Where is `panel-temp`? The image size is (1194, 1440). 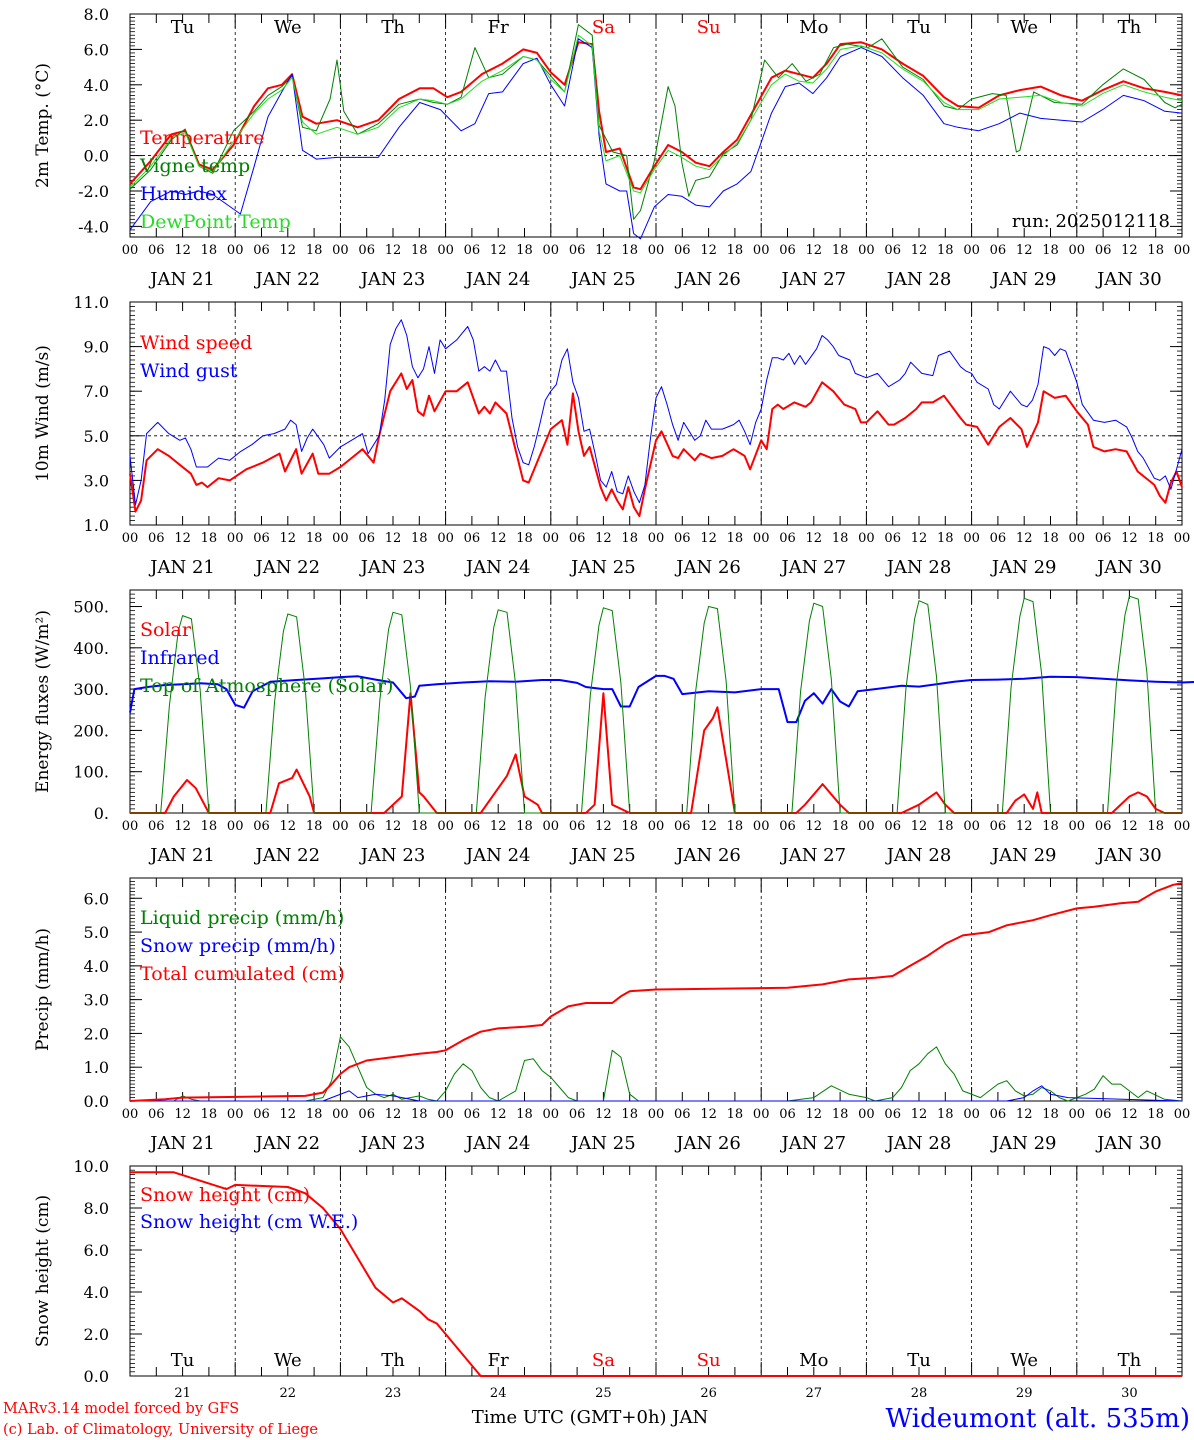
panel-temp is located at coordinates (656, 126).